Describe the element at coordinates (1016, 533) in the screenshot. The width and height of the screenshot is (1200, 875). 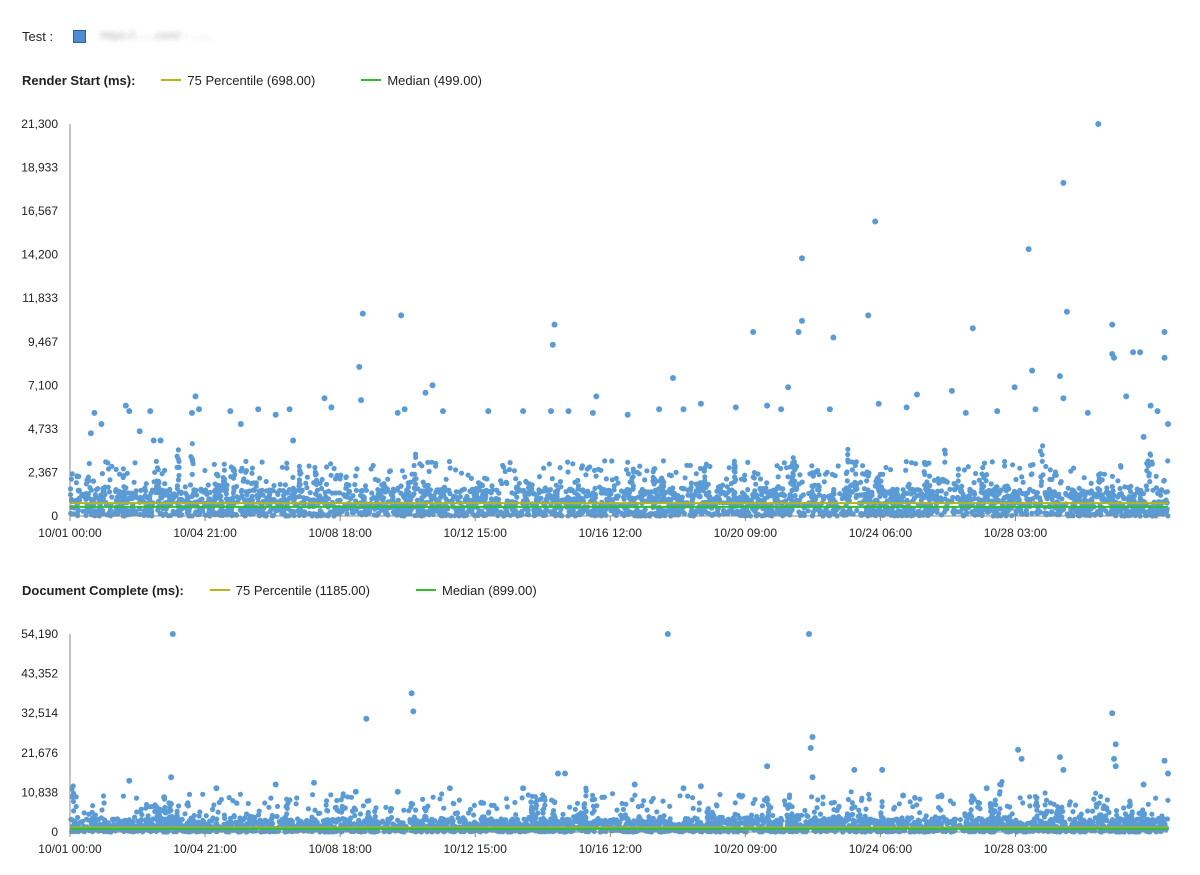
I see `x-tick-label: 10/28 03:00` at that location.